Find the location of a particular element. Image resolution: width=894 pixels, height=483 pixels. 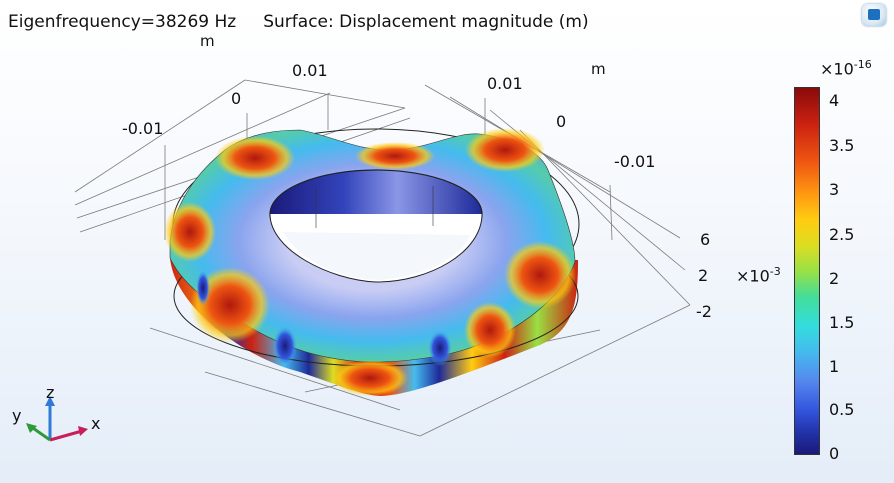

y-tick-label: 0.01 is located at coordinates (505, 83).